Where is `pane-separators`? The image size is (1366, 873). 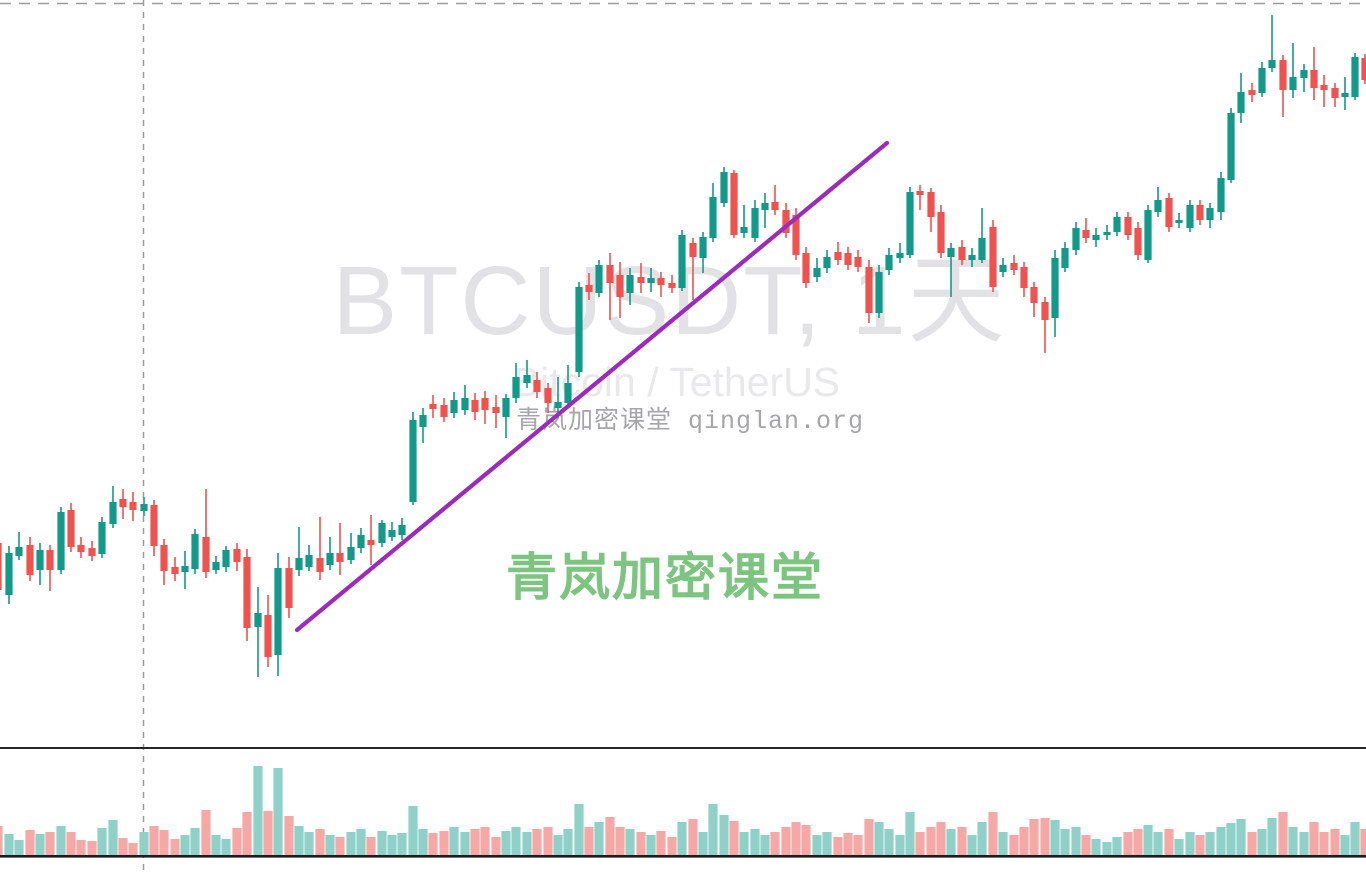
pane-separators is located at coordinates (683, 802).